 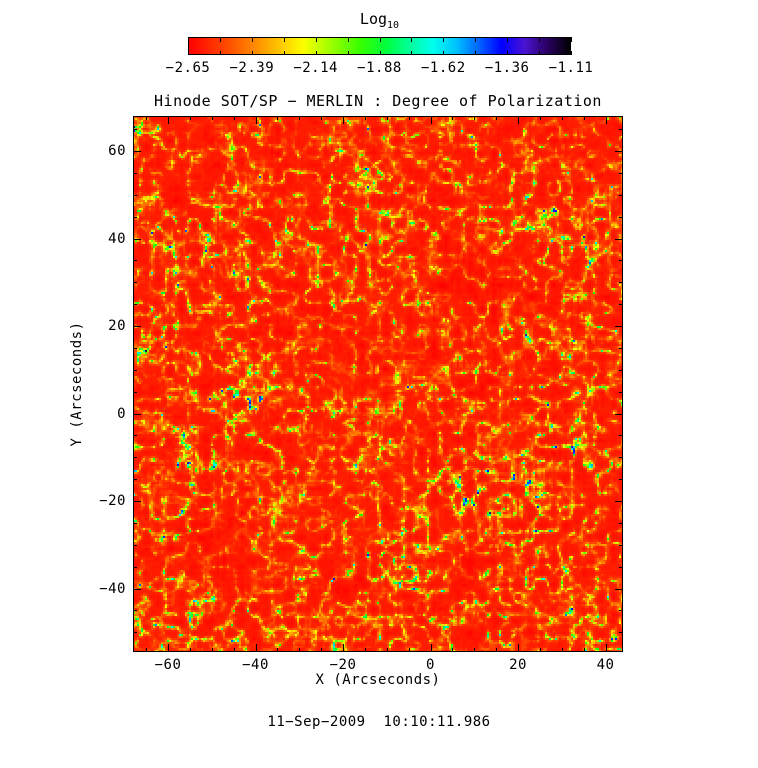 What do you see at coordinates (112, 501) in the screenshot?
I see `y-tick-label: −20` at bounding box center [112, 501].